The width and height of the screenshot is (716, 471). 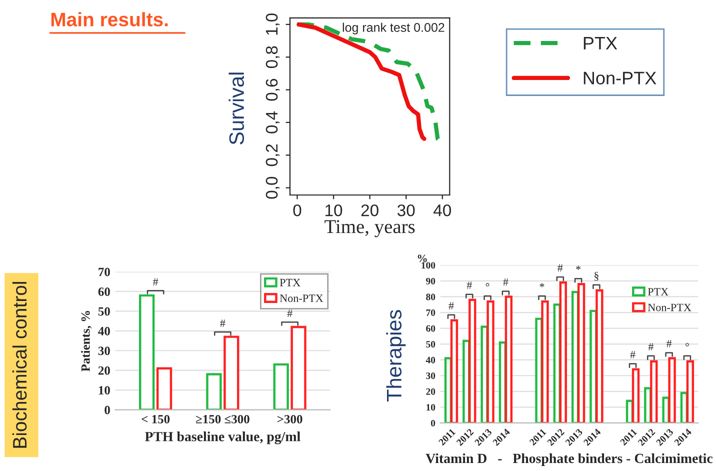 What do you see at coordinates (273, 187) in the screenshot?
I see `y-tick-label: 0,0` at bounding box center [273, 187].